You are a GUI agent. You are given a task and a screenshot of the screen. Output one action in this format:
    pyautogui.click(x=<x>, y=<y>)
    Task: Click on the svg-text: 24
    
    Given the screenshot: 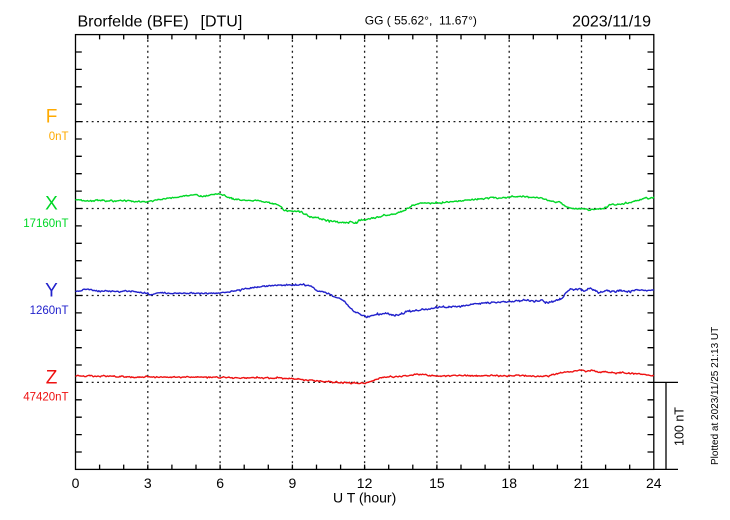 What is the action you would take?
    pyautogui.click(x=654, y=483)
    